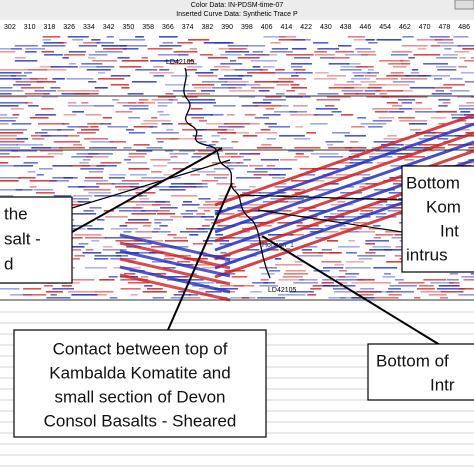 The width and height of the screenshot is (474, 474). What do you see at coordinates (188, 27) in the screenshot?
I see `trace-number: 374` at bounding box center [188, 27].